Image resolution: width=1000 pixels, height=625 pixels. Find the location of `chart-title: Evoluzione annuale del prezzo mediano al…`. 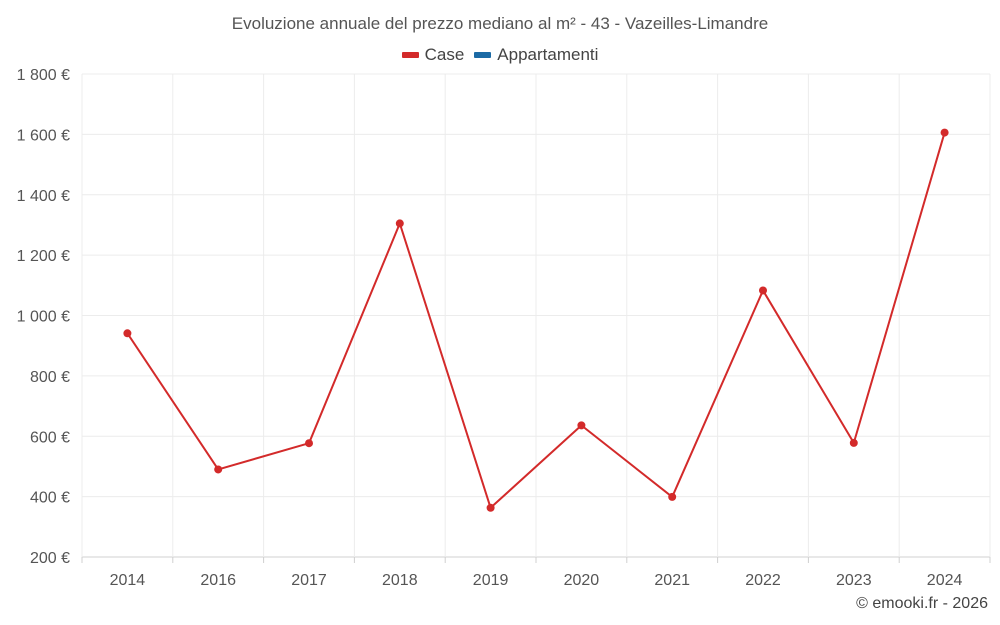

chart-title: Evoluzione annuale del prezzo mediano al… is located at coordinates (500, 23).